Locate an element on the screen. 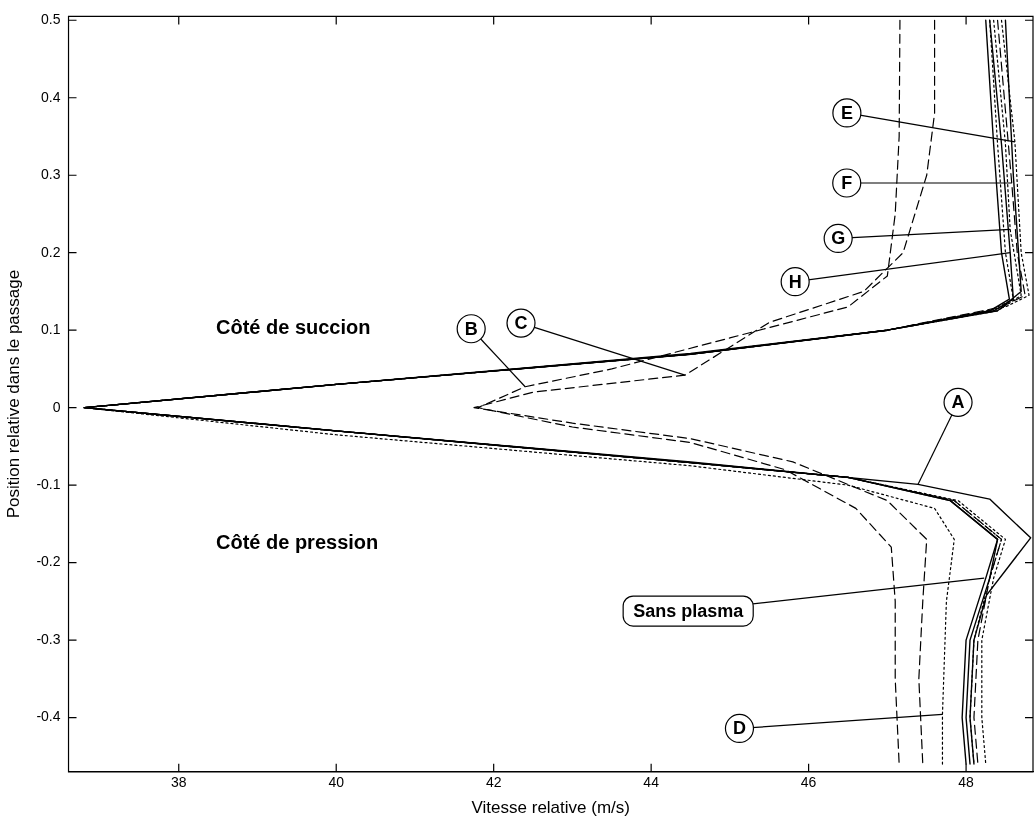  annotation: A is located at coordinates (958, 402).